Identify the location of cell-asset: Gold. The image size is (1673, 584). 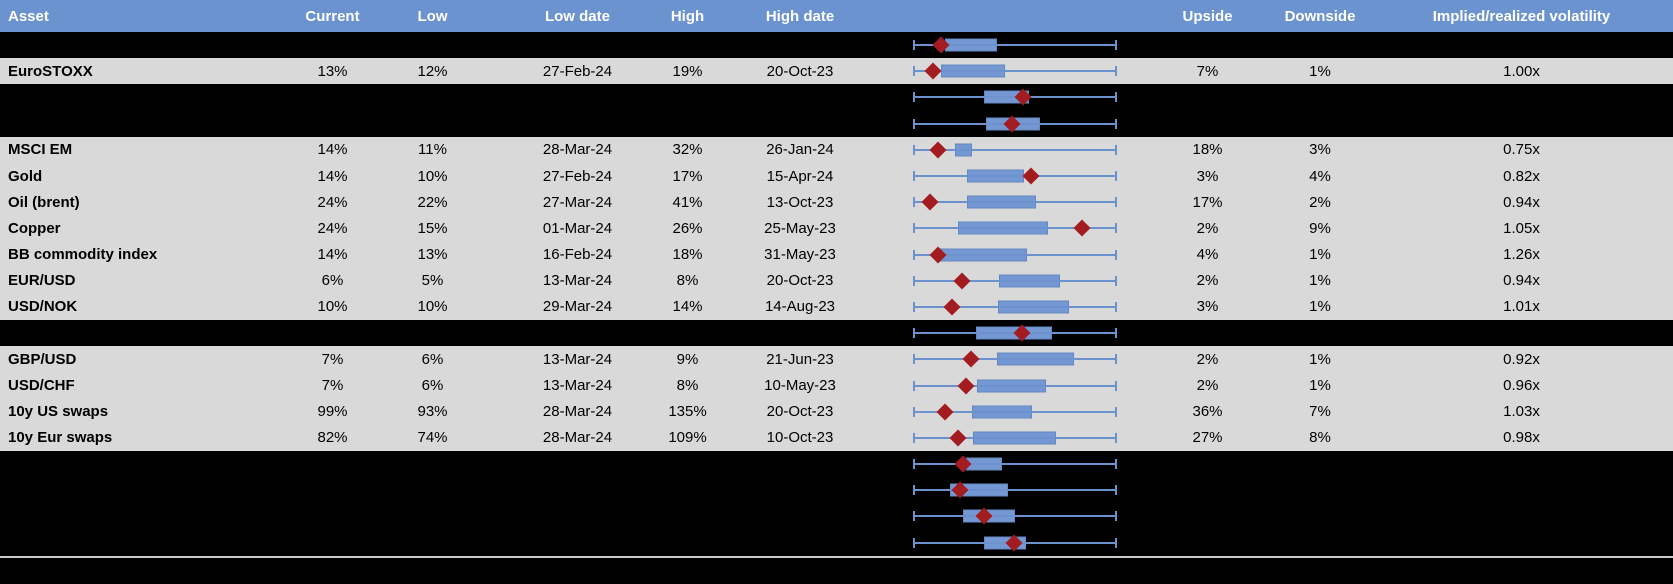
(25, 176).